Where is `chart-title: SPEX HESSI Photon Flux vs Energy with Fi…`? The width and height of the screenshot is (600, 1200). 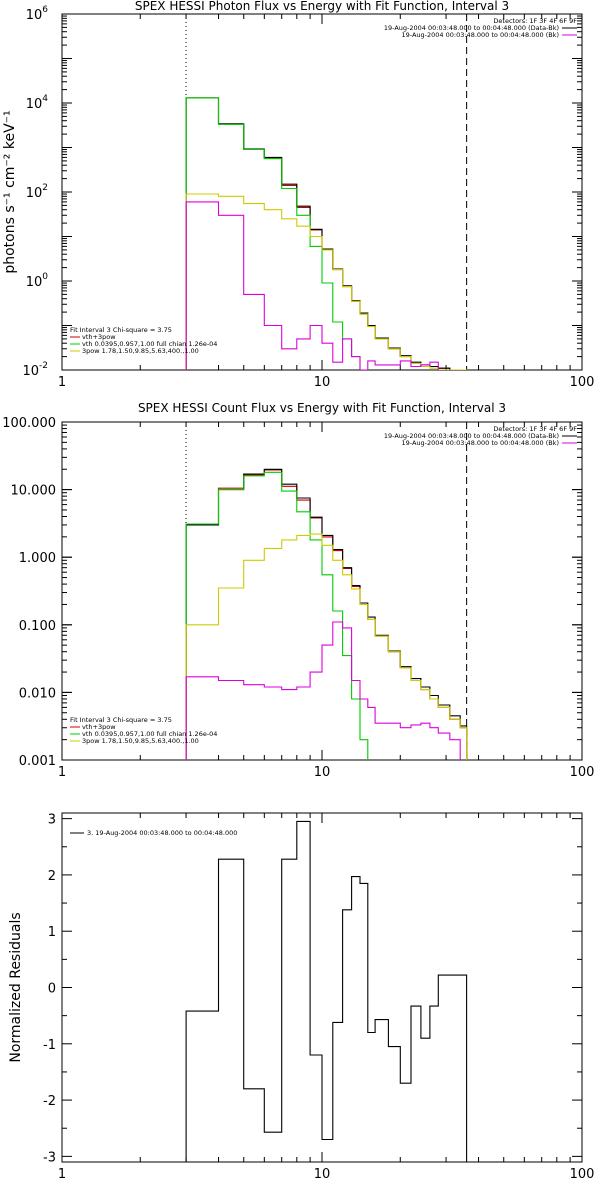
chart-title: SPEX HESSI Photon Flux vs Energy with Fi… is located at coordinates (322, 6).